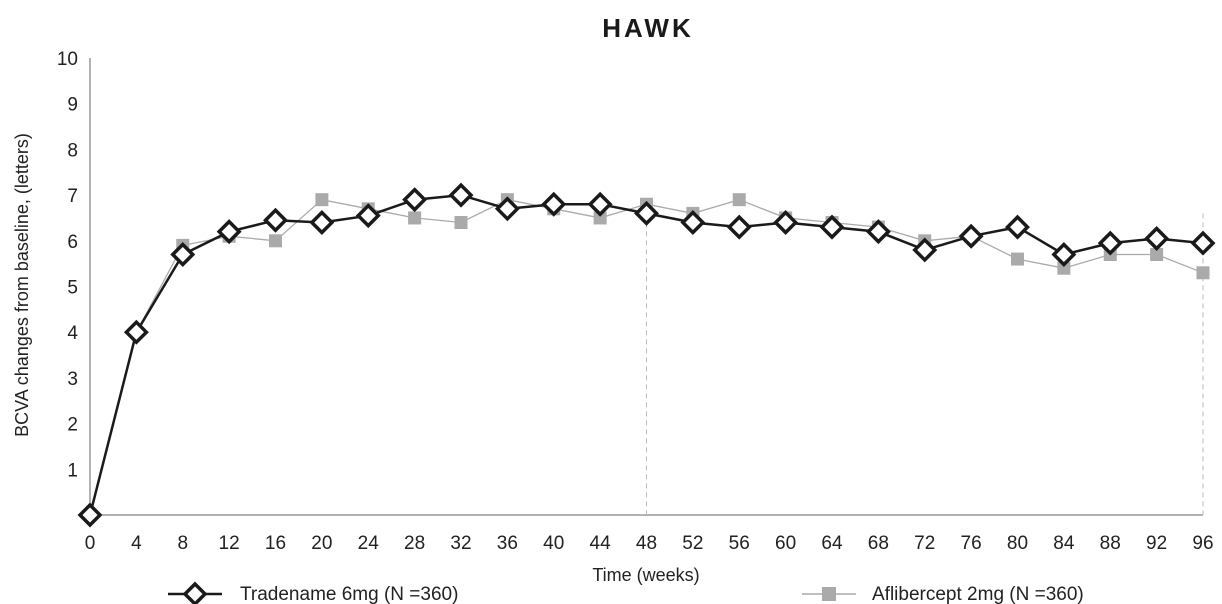  What do you see at coordinates (68, 265) in the screenshot?
I see `y-tick-labels: 1 2 3 4 5 6 7 8 9 10` at bounding box center [68, 265].